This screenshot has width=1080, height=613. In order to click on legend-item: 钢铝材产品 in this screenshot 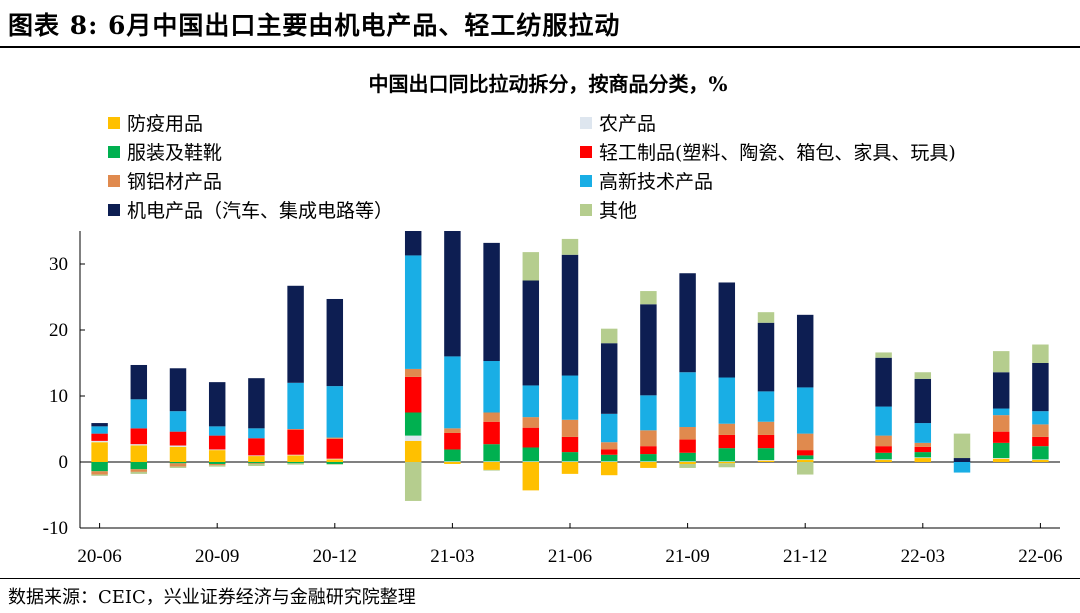, I will do `click(165, 182)`.